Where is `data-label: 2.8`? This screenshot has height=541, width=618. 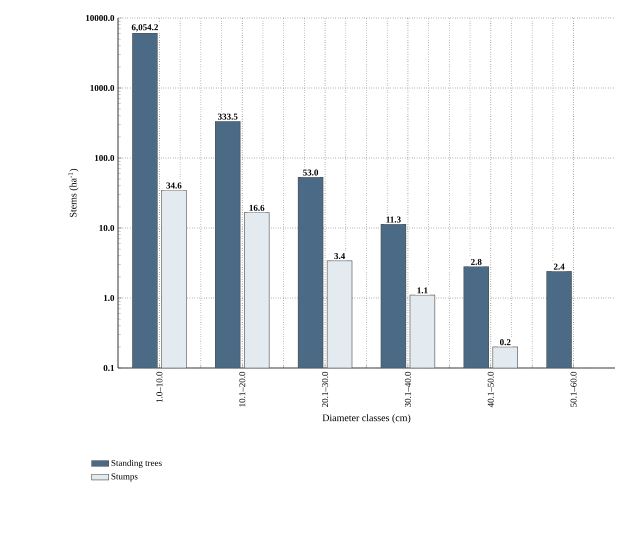 data-label: 2.8 is located at coordinates (476, 262).